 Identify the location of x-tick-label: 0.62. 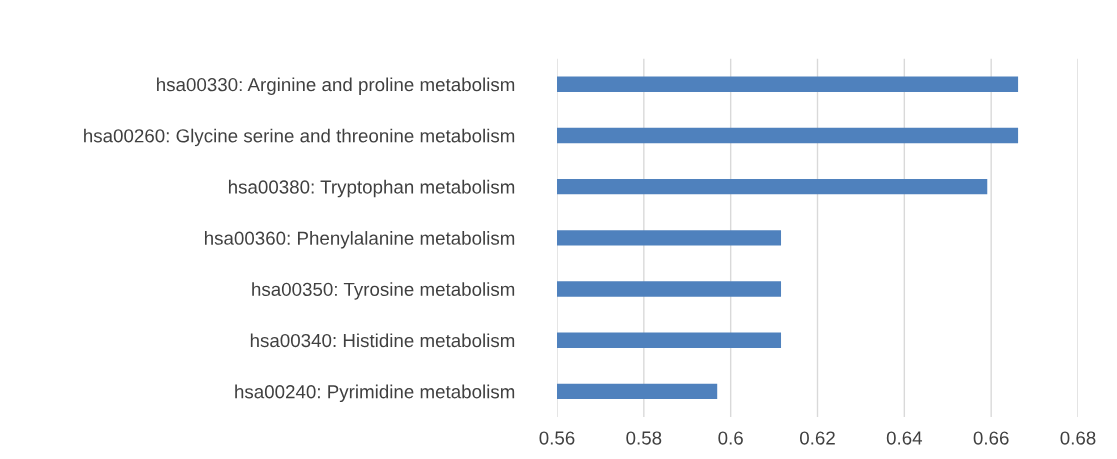
(817, 438).